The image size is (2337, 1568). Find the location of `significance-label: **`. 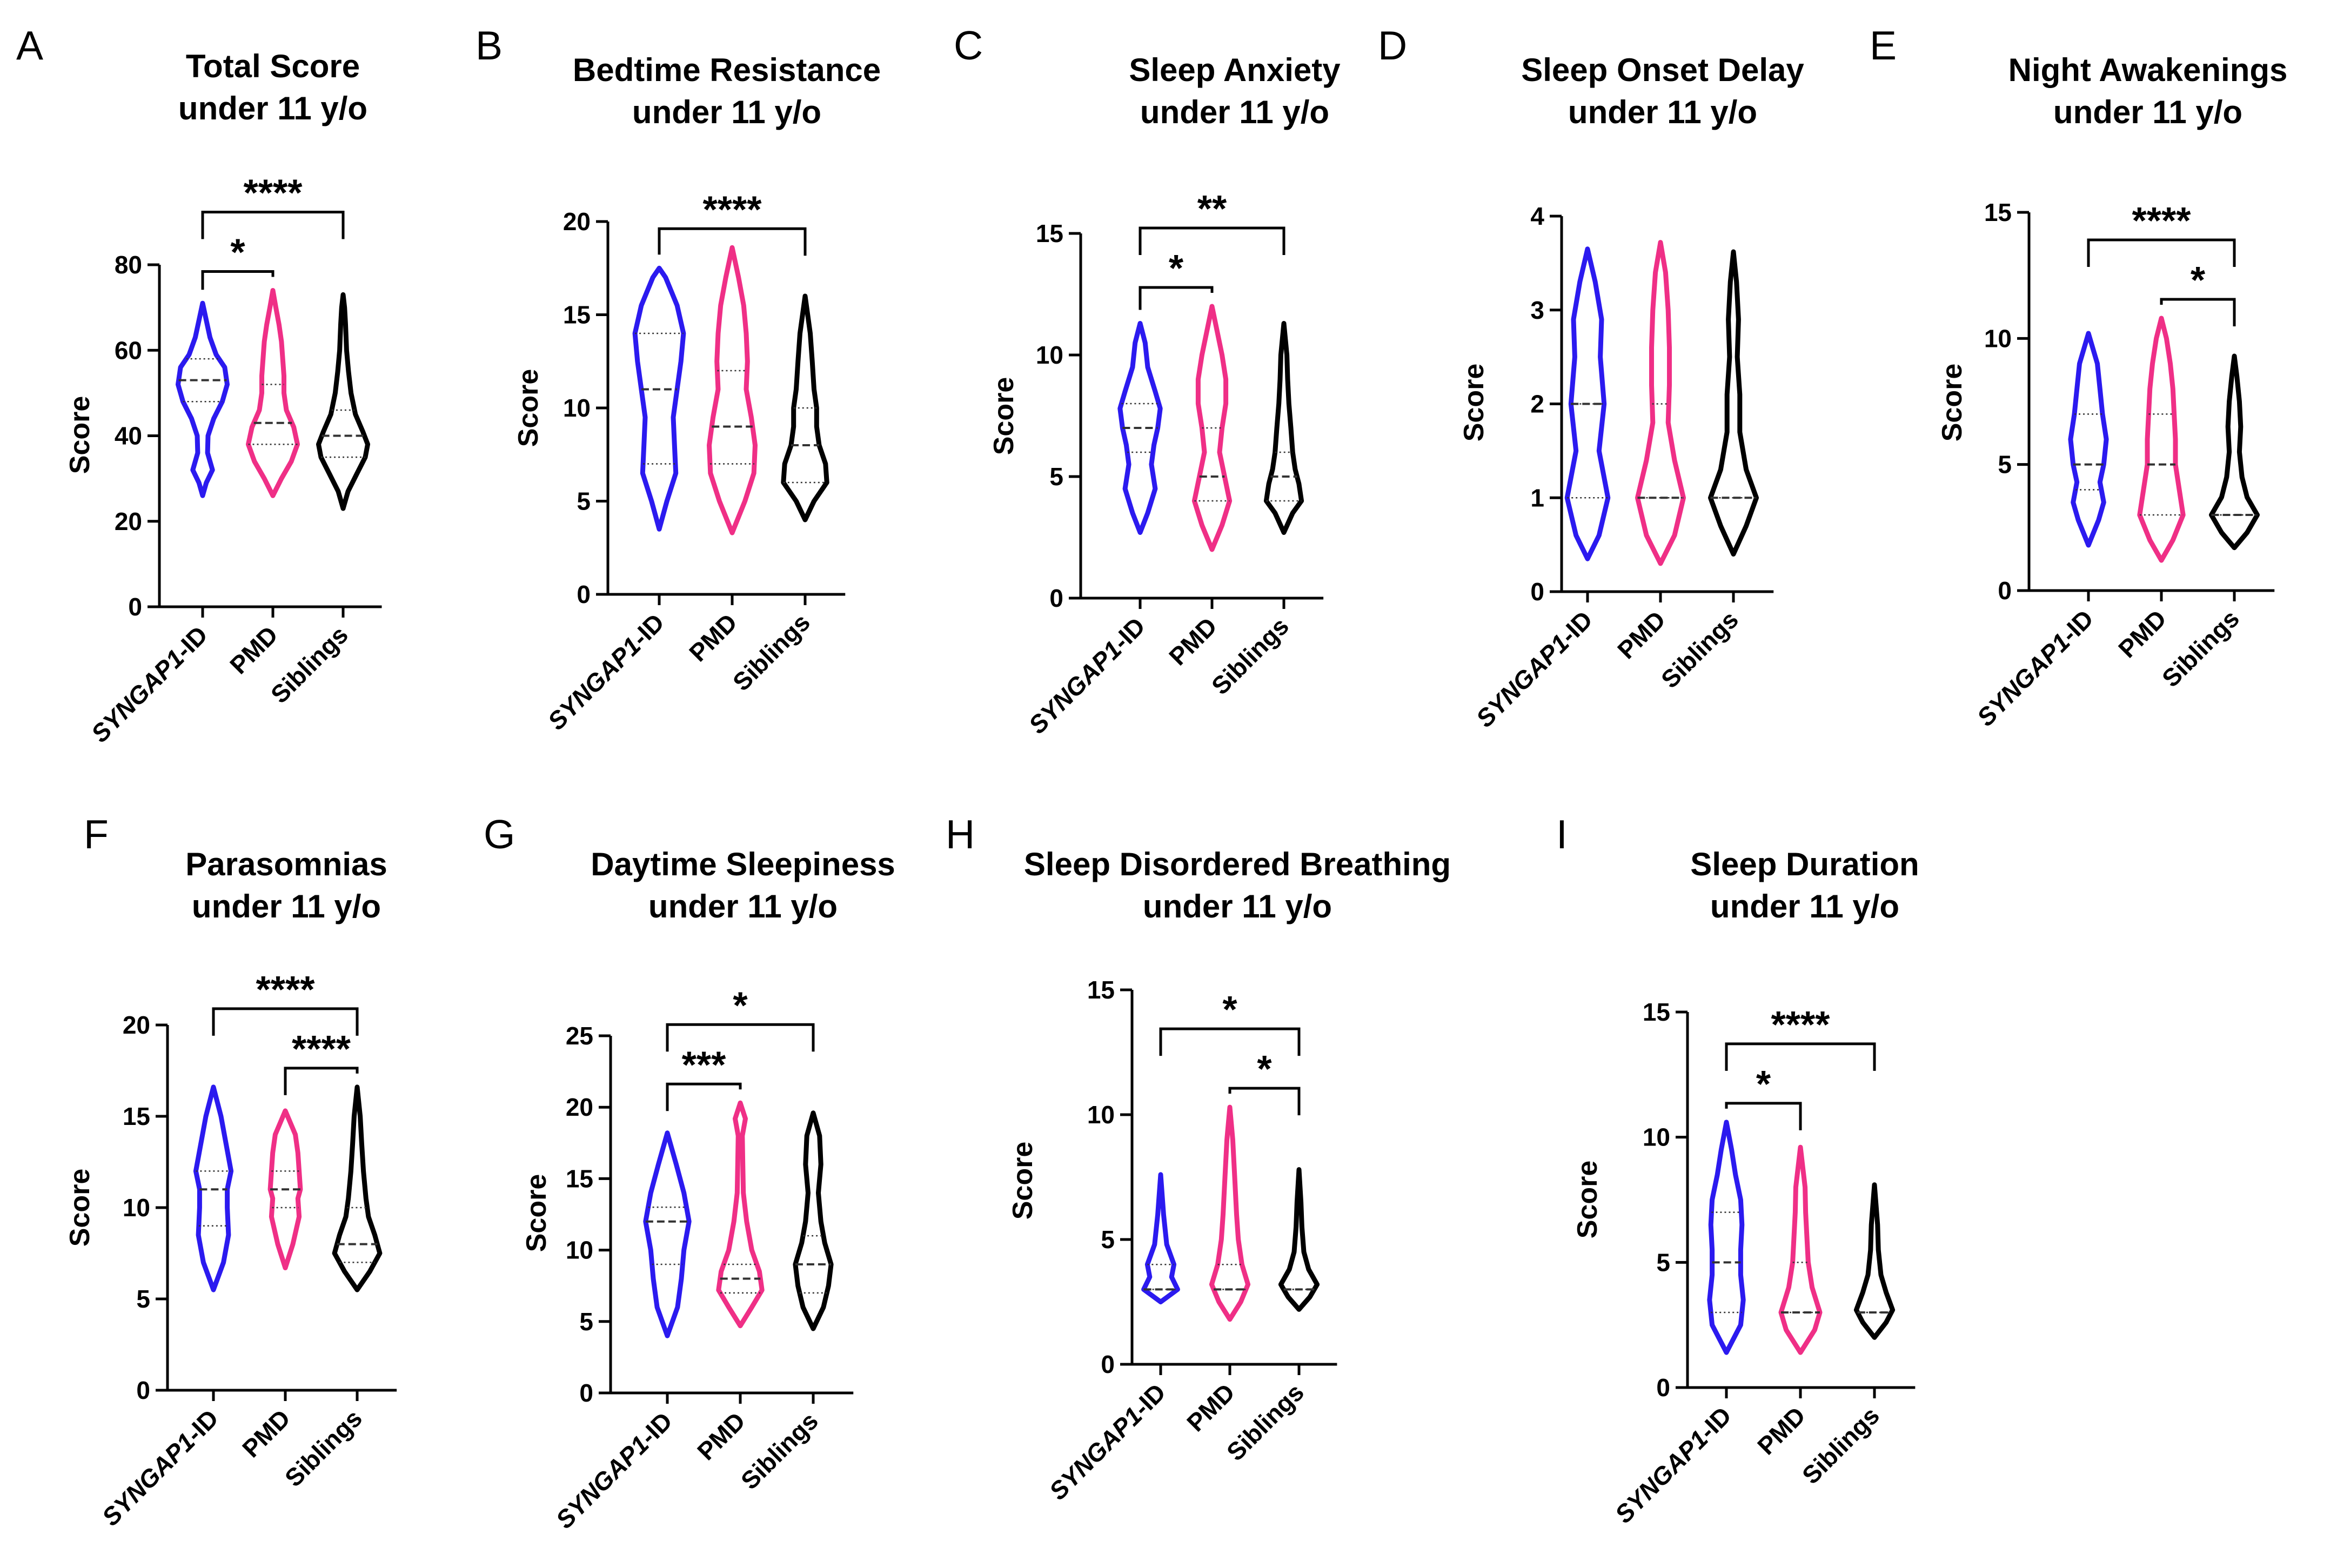

significance-label: ** is located at coordinates (1212, 208).